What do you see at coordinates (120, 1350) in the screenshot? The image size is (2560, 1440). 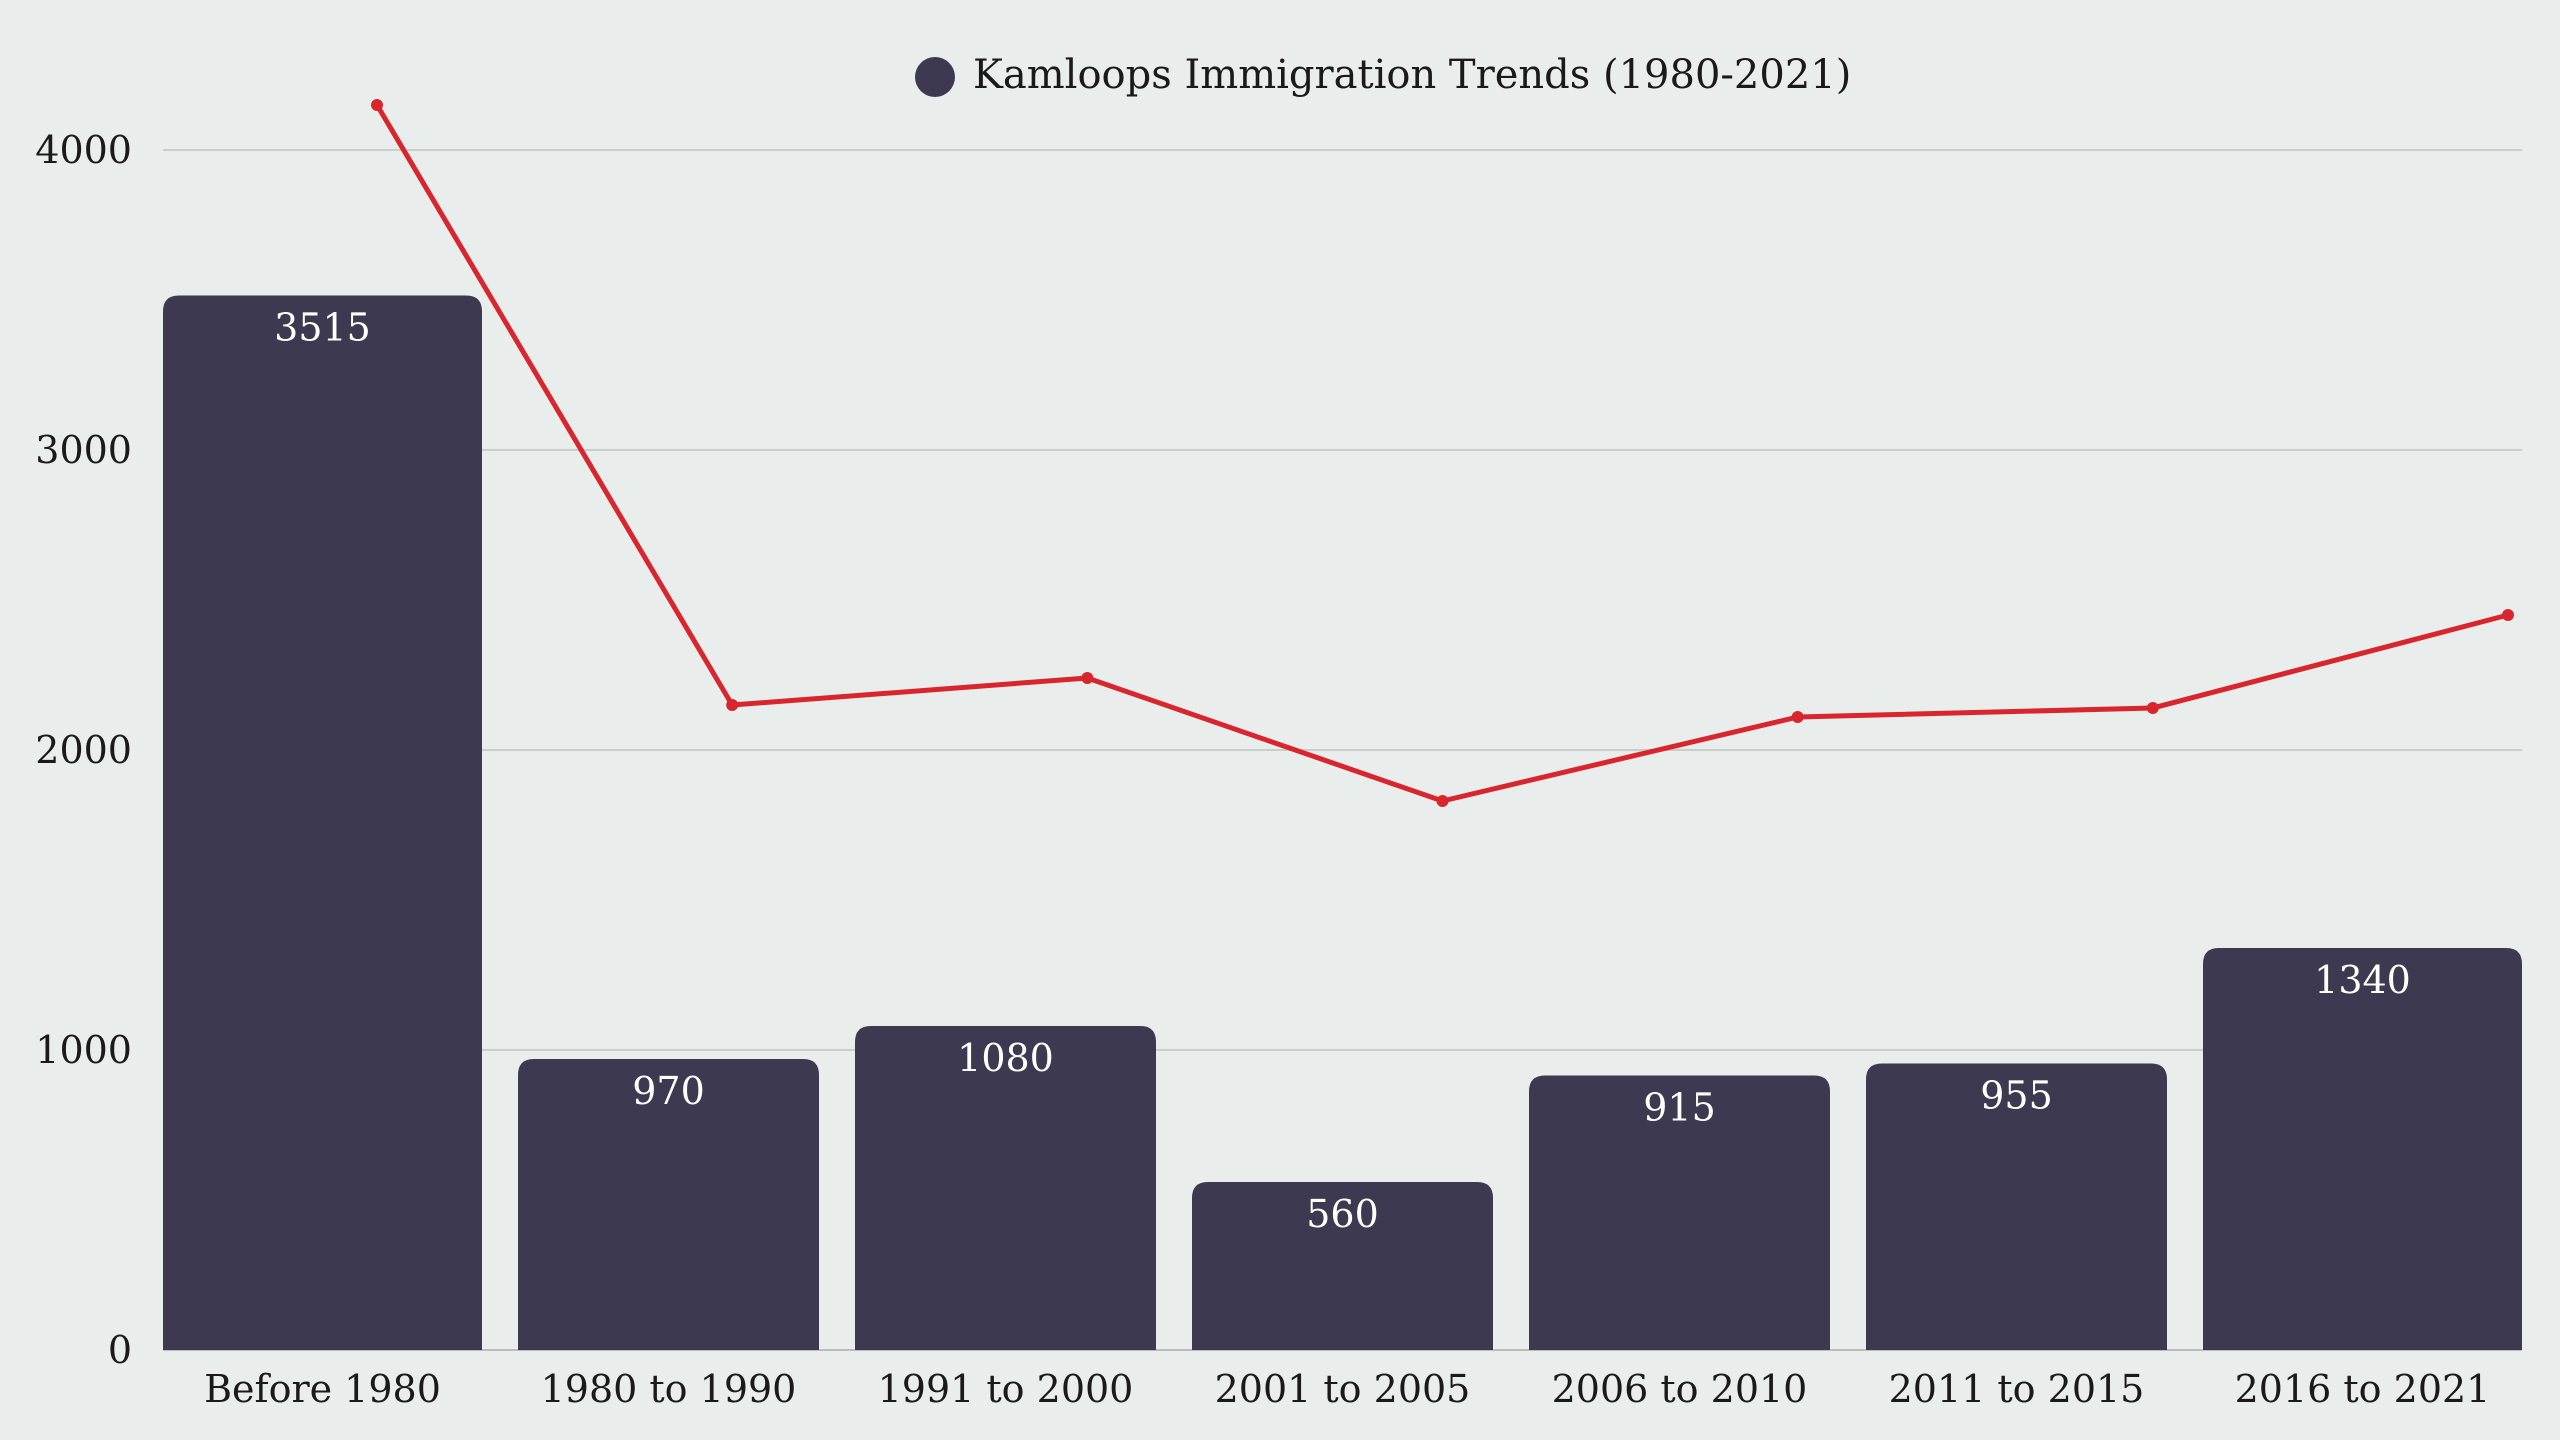 I see `y-tick-label: 0` at bounding box center [120, 1350].